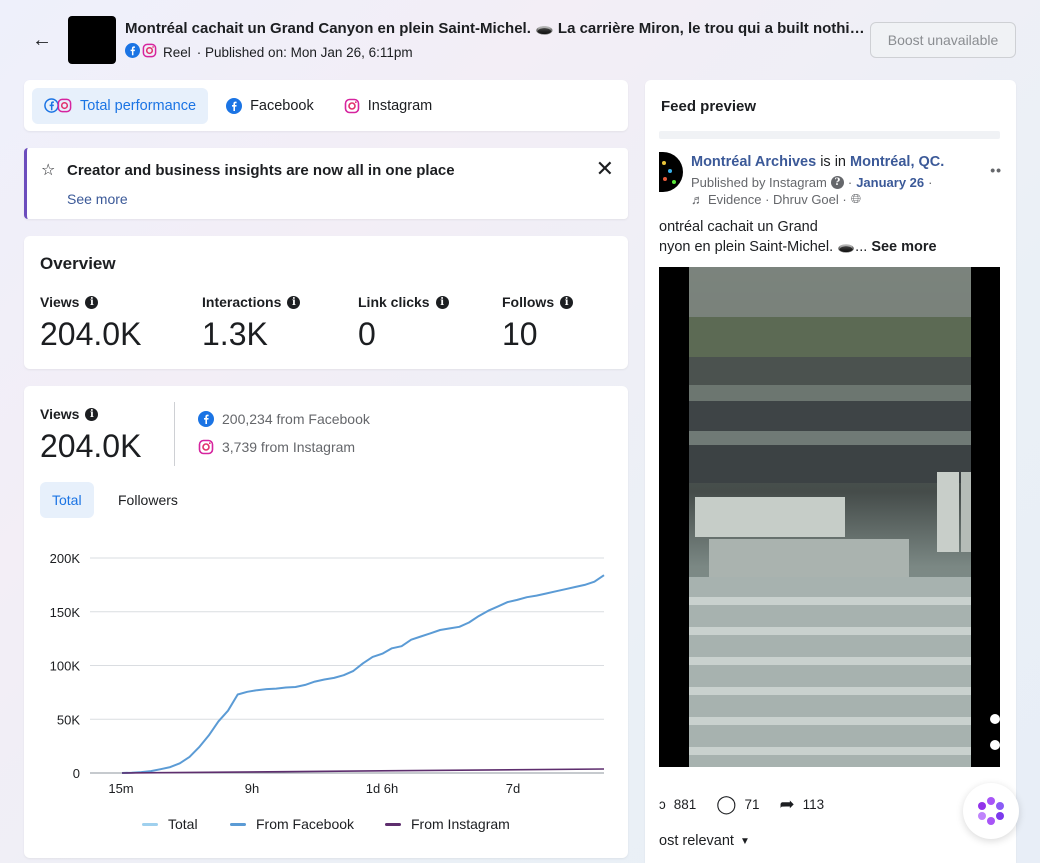  Describe the element at coordinates (460, 824) in the screenshot. I see `legend-label: From Instagram` at that location.